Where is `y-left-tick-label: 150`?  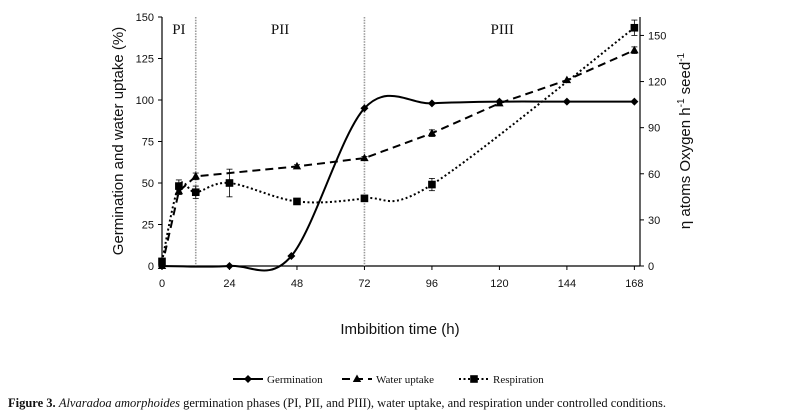
y-left-tick-label: 150 is located at coordinates (145, 18).